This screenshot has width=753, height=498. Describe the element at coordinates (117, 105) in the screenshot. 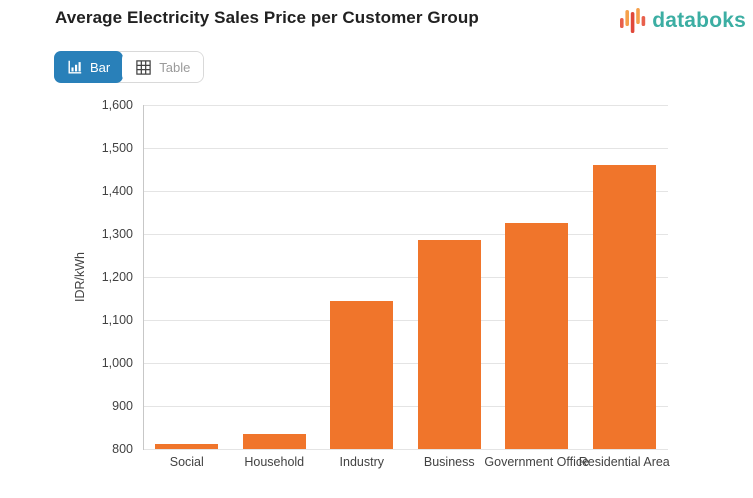

I see `y-axis-tick-label: 1,600` at that location.